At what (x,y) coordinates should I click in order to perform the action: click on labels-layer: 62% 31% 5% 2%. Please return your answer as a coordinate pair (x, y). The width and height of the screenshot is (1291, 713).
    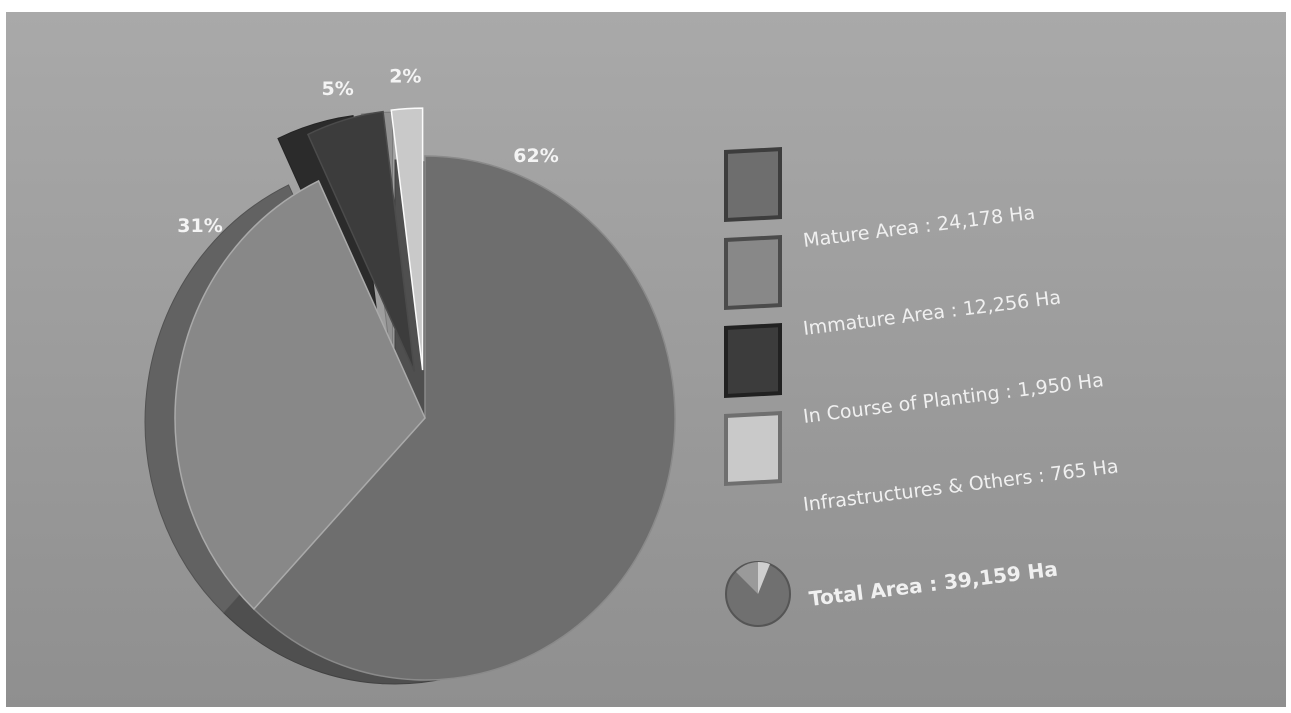
    Looking at the image, I should click on (367, 151).